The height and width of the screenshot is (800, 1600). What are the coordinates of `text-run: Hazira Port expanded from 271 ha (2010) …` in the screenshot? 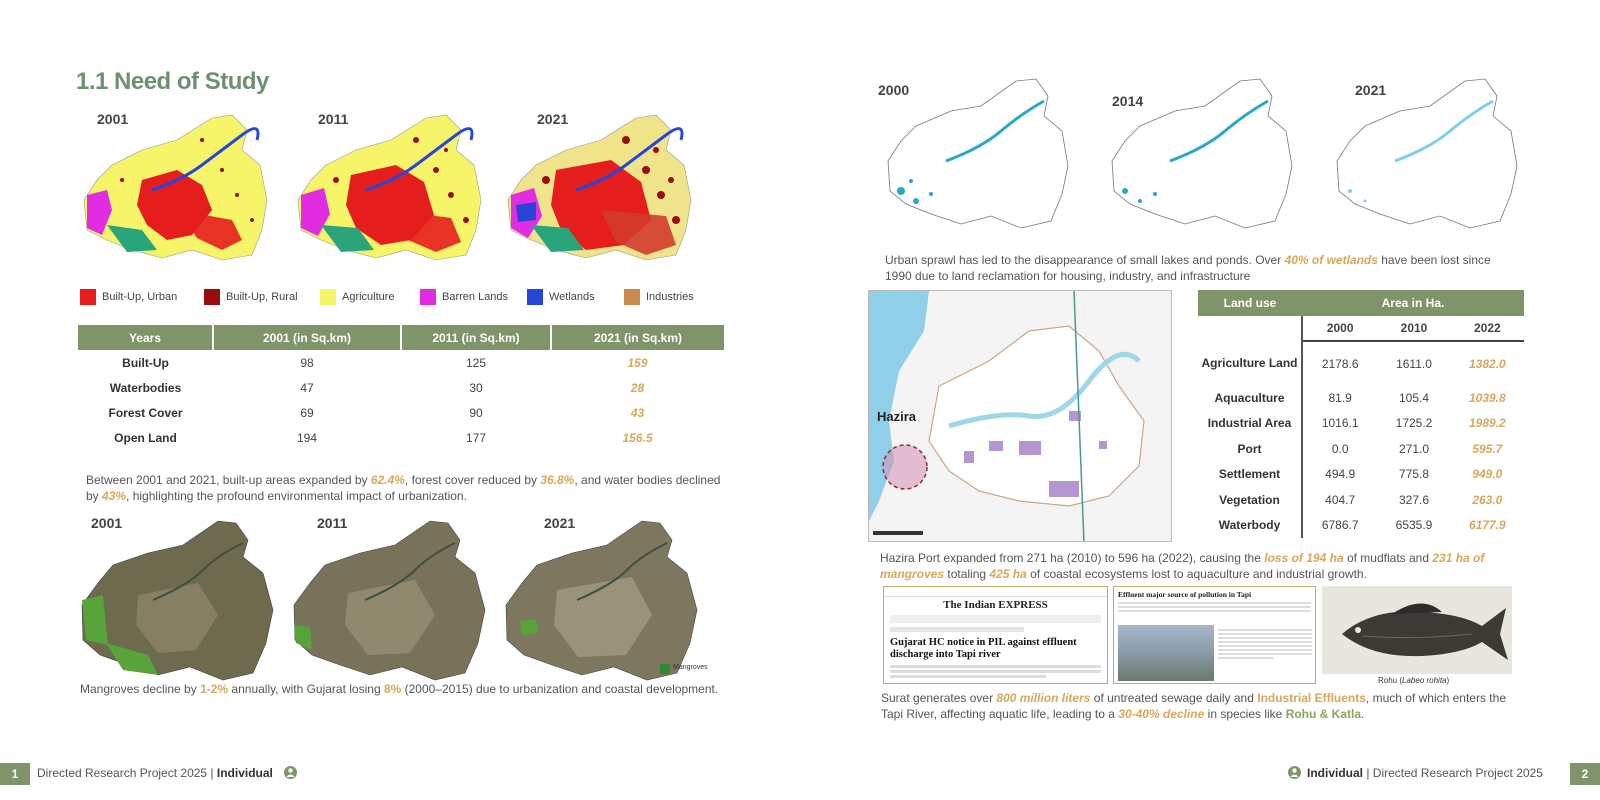 It's located at (1072, 558).